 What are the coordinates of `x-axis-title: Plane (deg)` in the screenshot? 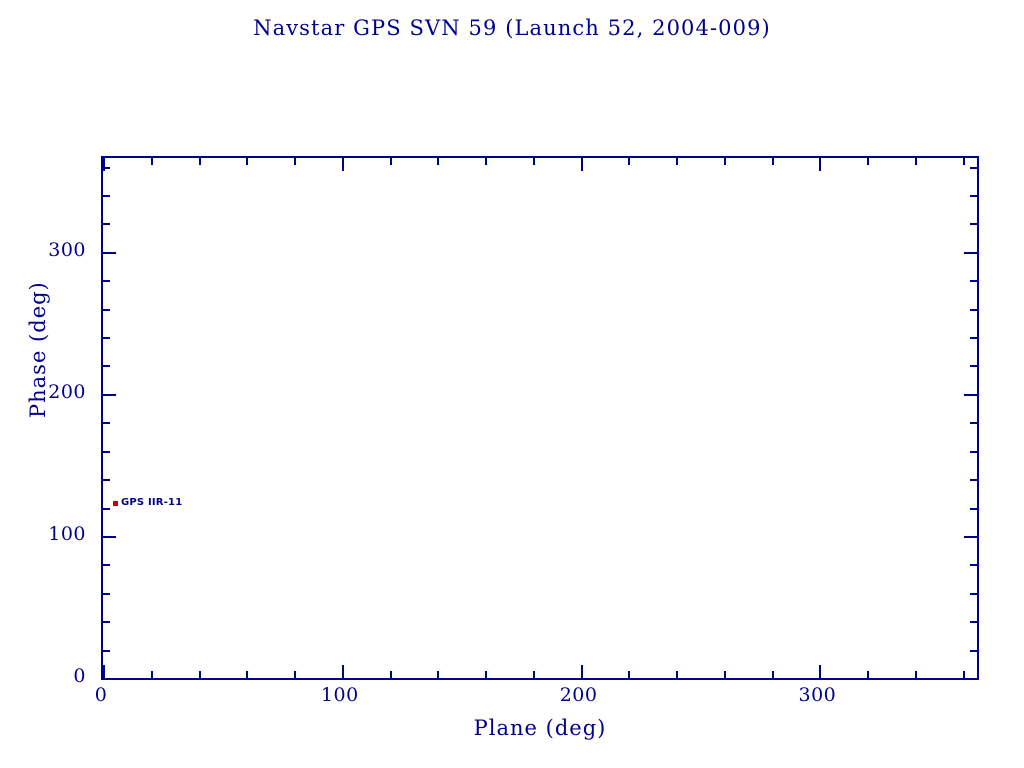 It's located at (540, 728).